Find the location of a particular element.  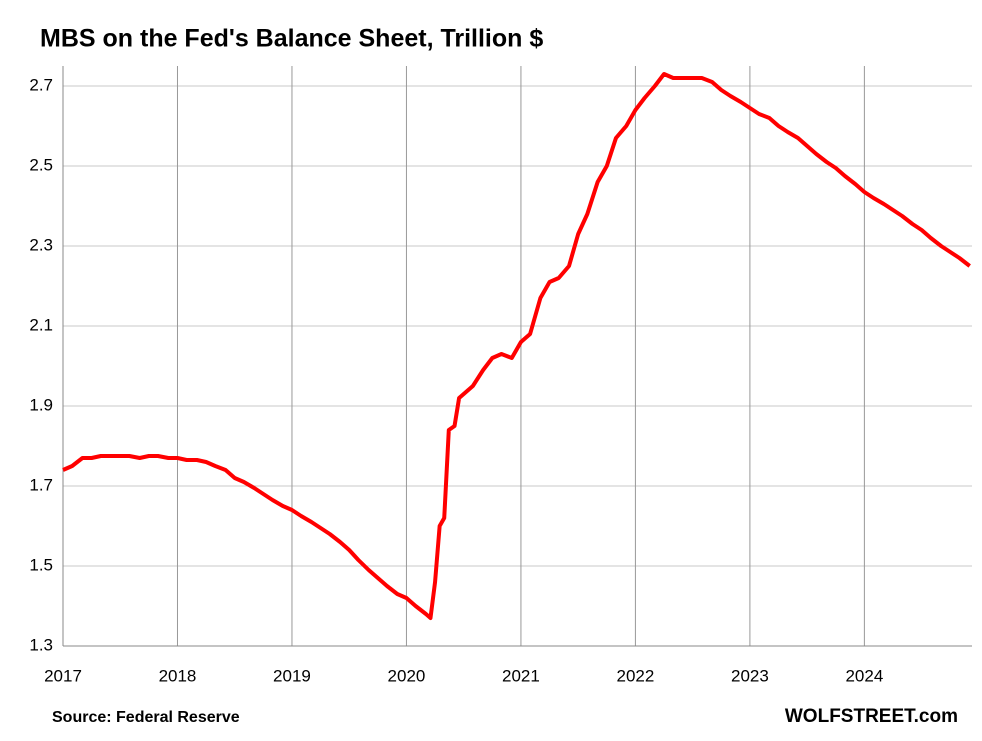

x-tick-label: 2019 is located at coordinates (292, 675).